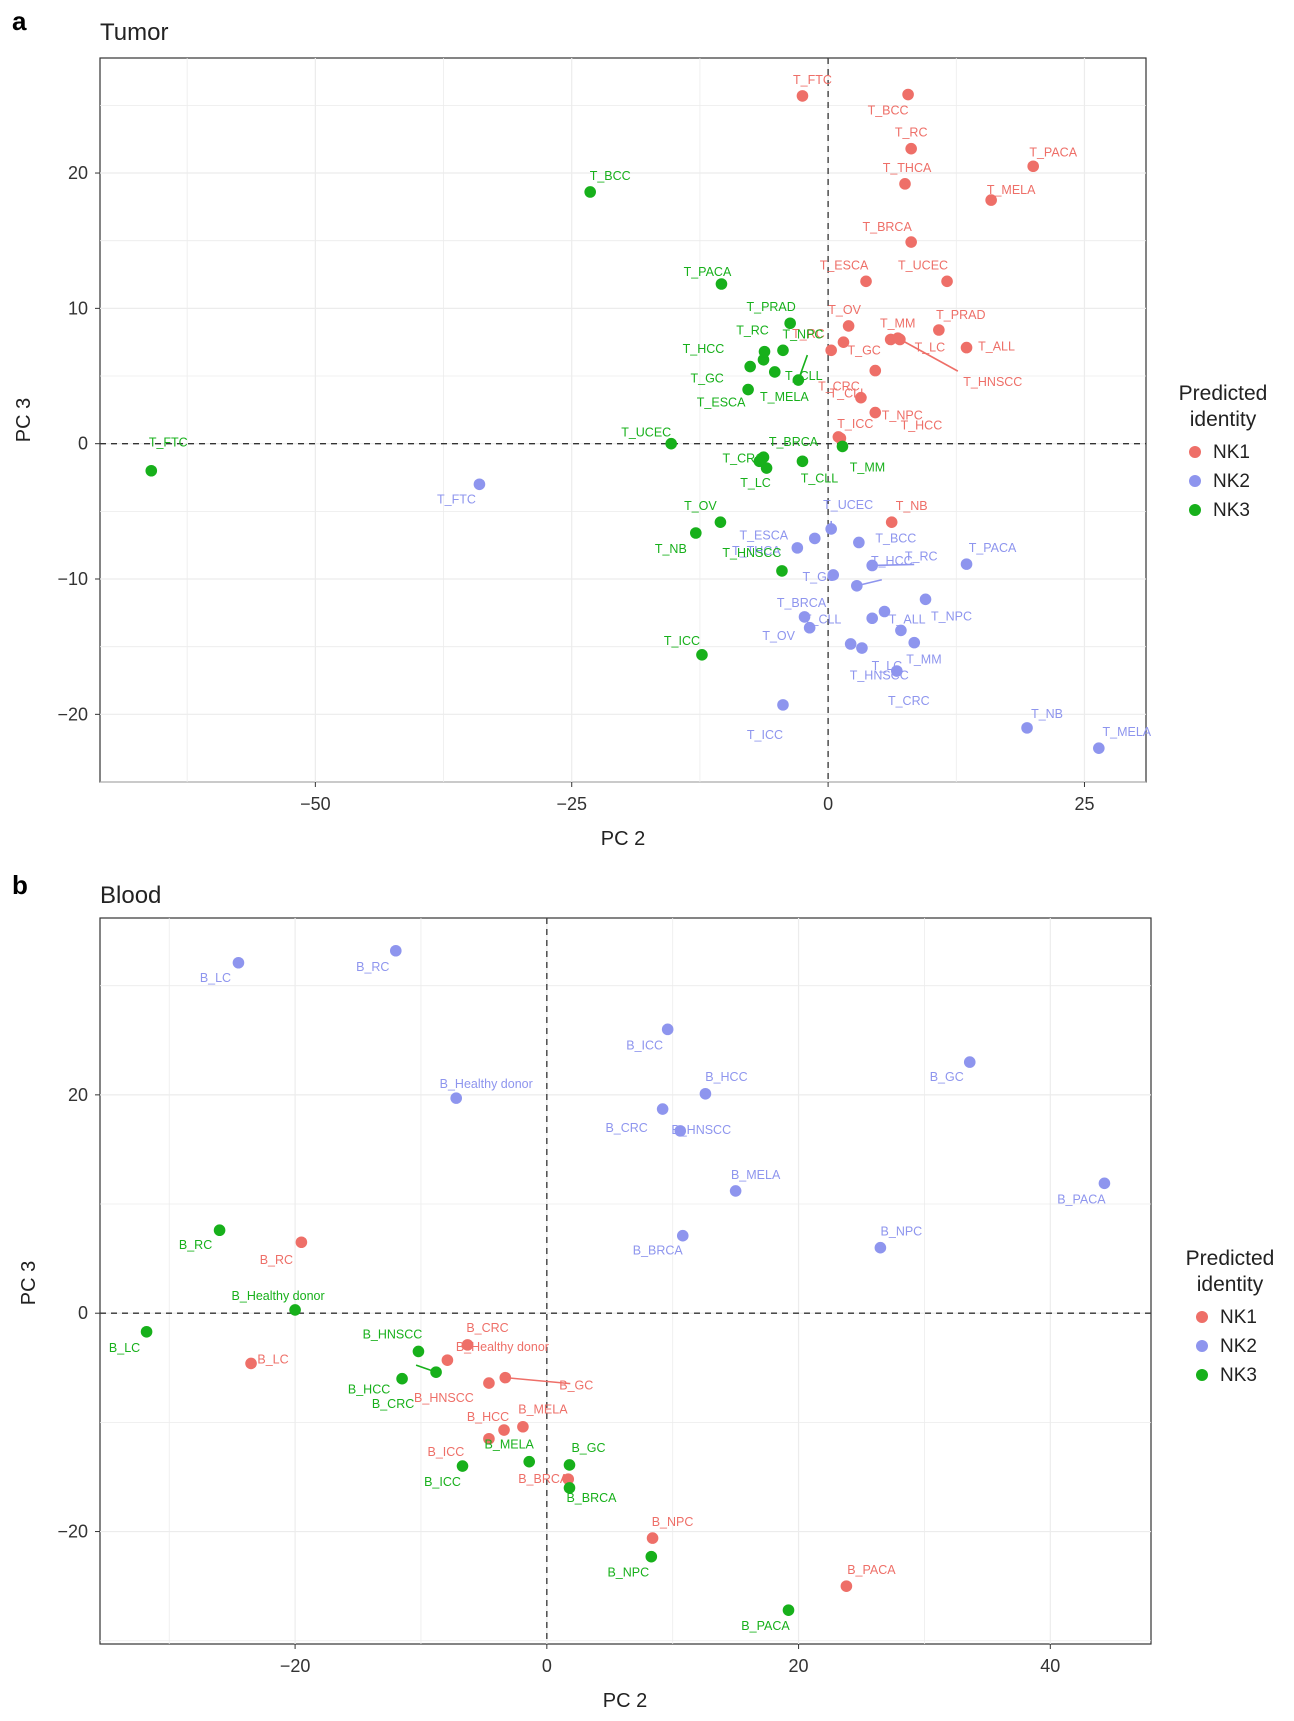  What do you see at coordinates (784, 397) in the screenshot?
I see `data-point-label: T_MELA` at bounding box center [784, 397].